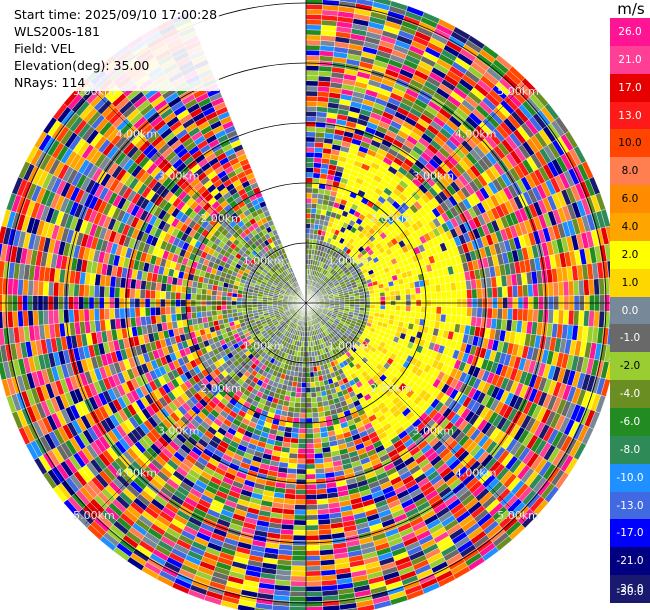 This screenshot has height=610, width=650. What do you see at coordinates (631, 9) in the screenshot?
I see `colorbar-title: m/s` at bounding box center [631, 9].